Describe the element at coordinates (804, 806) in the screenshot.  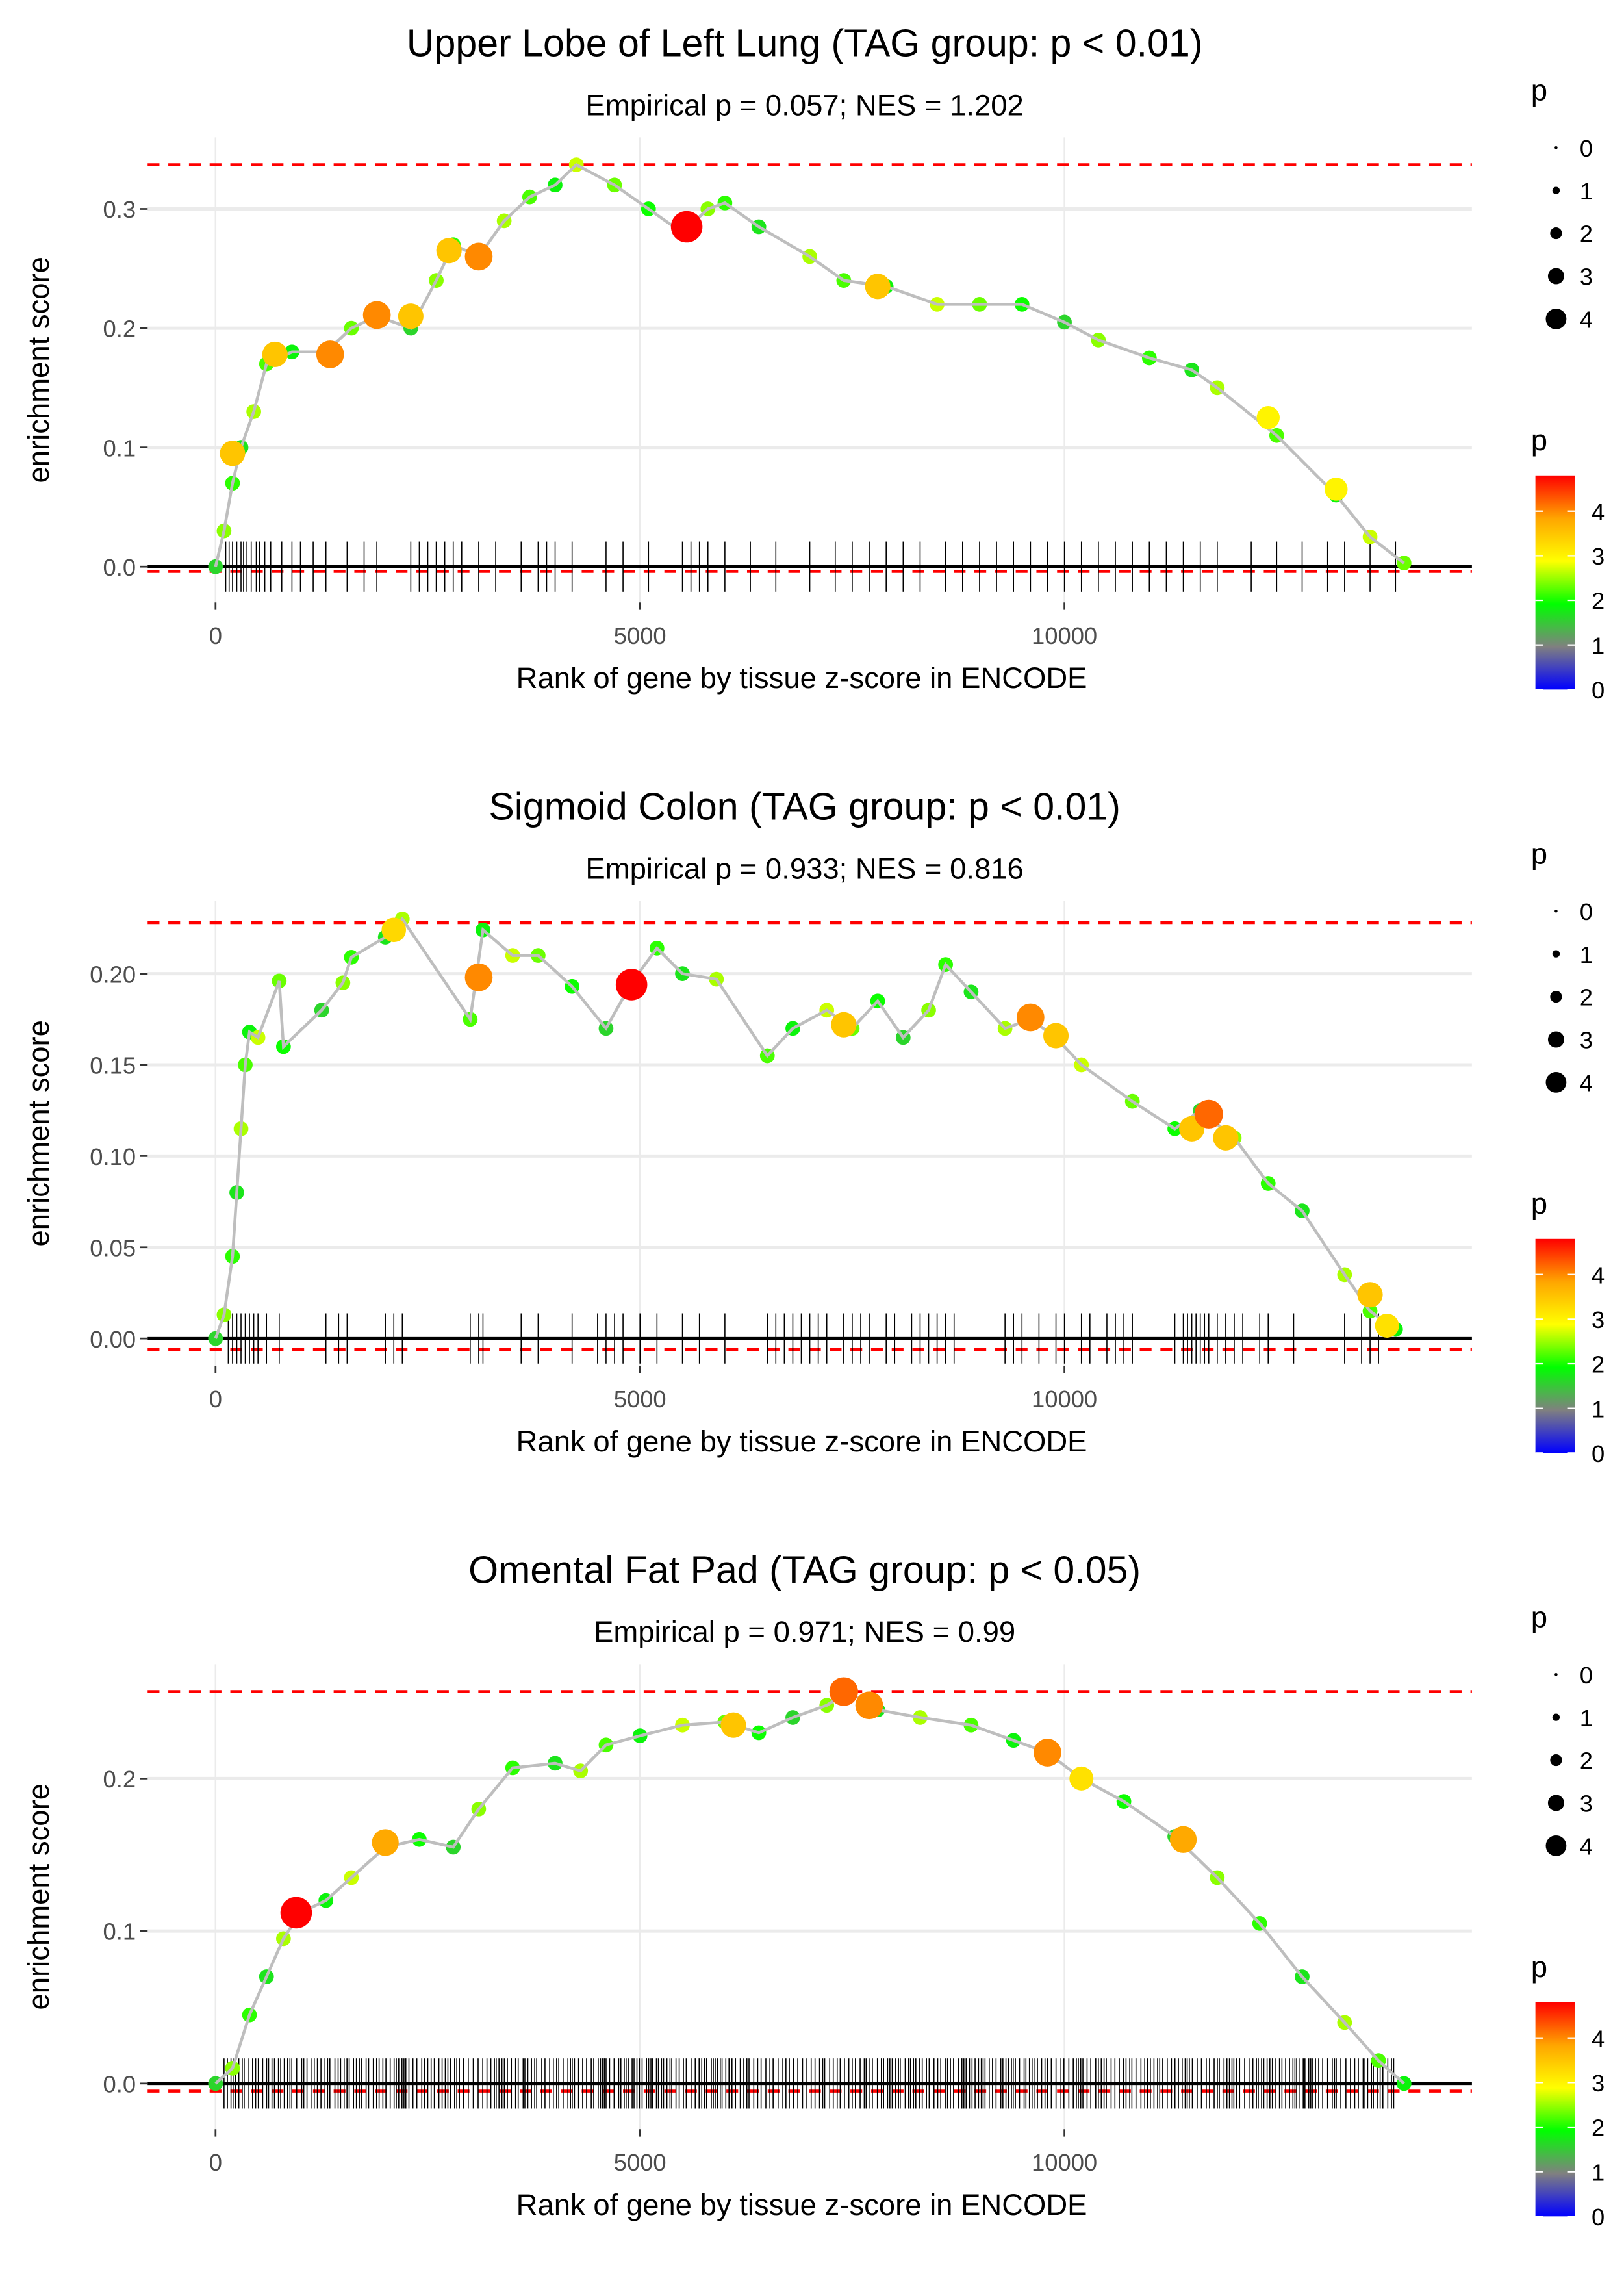
I see `chart-title: Sigmoid Colon (TAG group: p < 0.01)` at that location.